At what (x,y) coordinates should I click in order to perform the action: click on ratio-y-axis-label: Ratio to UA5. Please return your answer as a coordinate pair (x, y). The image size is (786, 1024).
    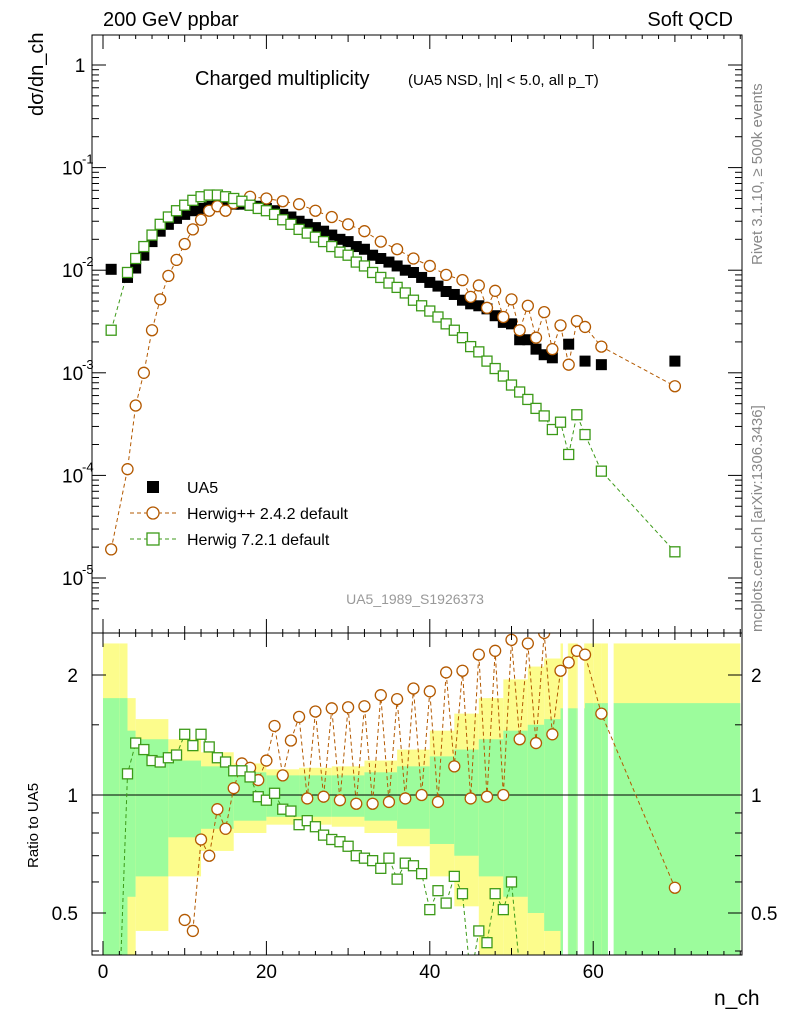
    Looking at the image, I should click on (33, 825).